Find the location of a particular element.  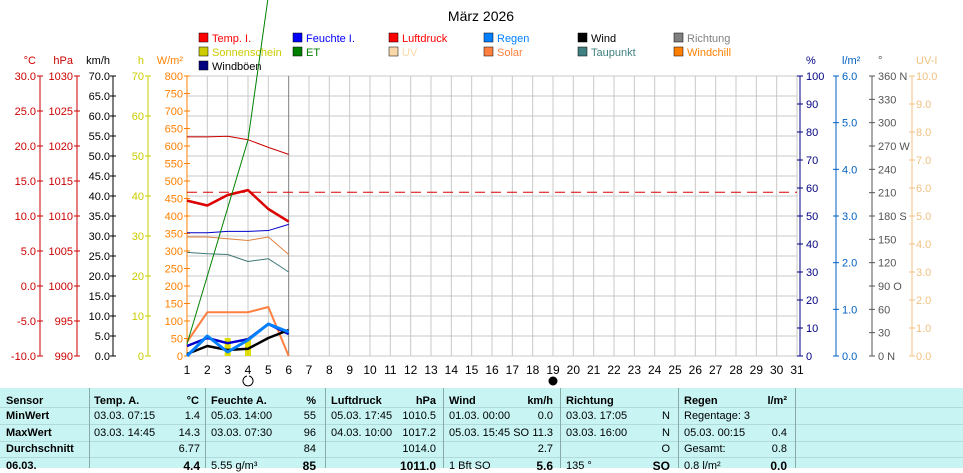

moon-phase-icon is located at coordinates (248, 381).